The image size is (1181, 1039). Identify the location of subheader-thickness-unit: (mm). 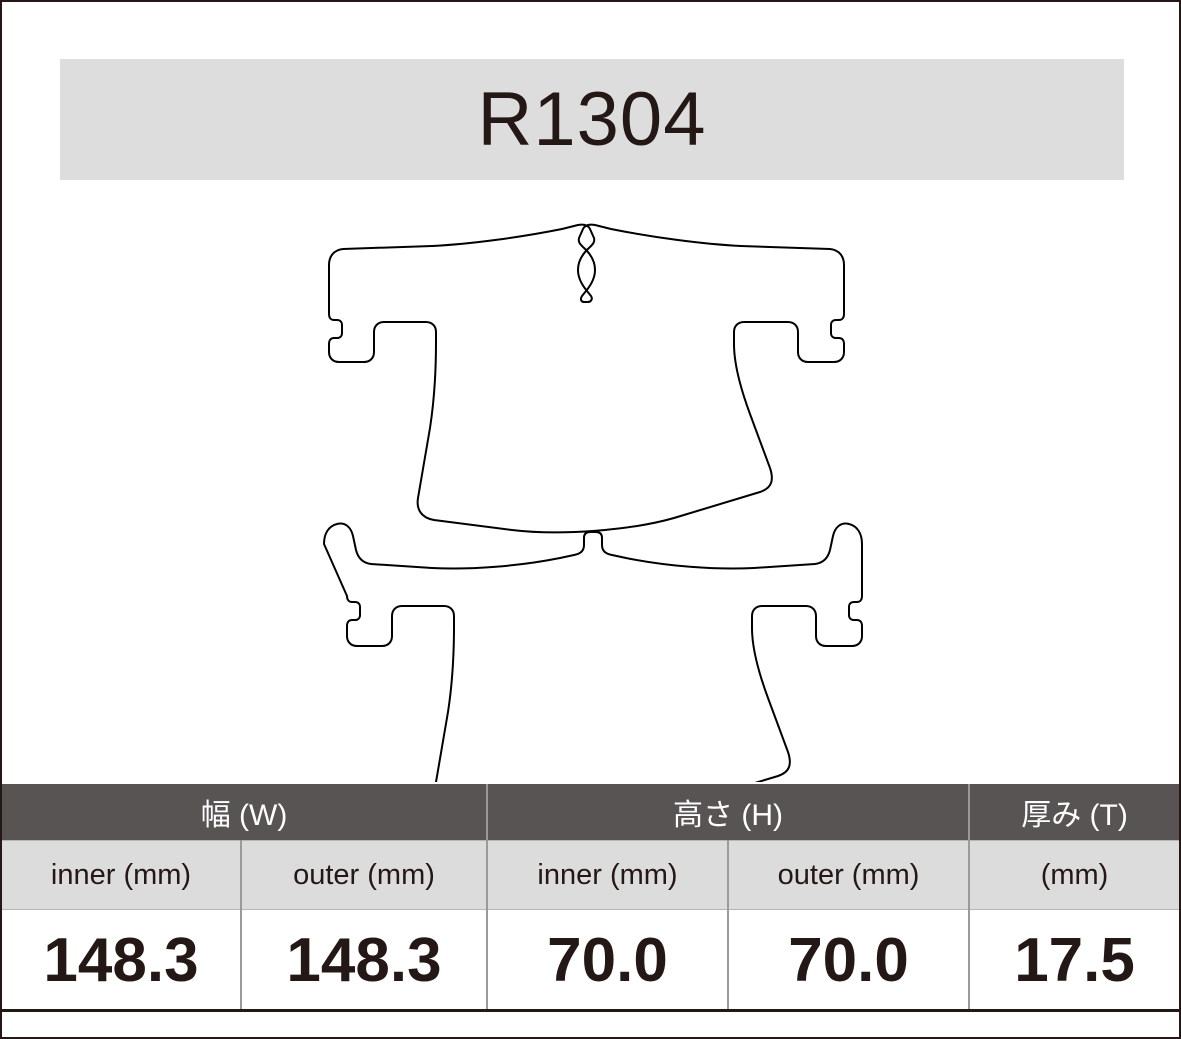
(1074, 875).